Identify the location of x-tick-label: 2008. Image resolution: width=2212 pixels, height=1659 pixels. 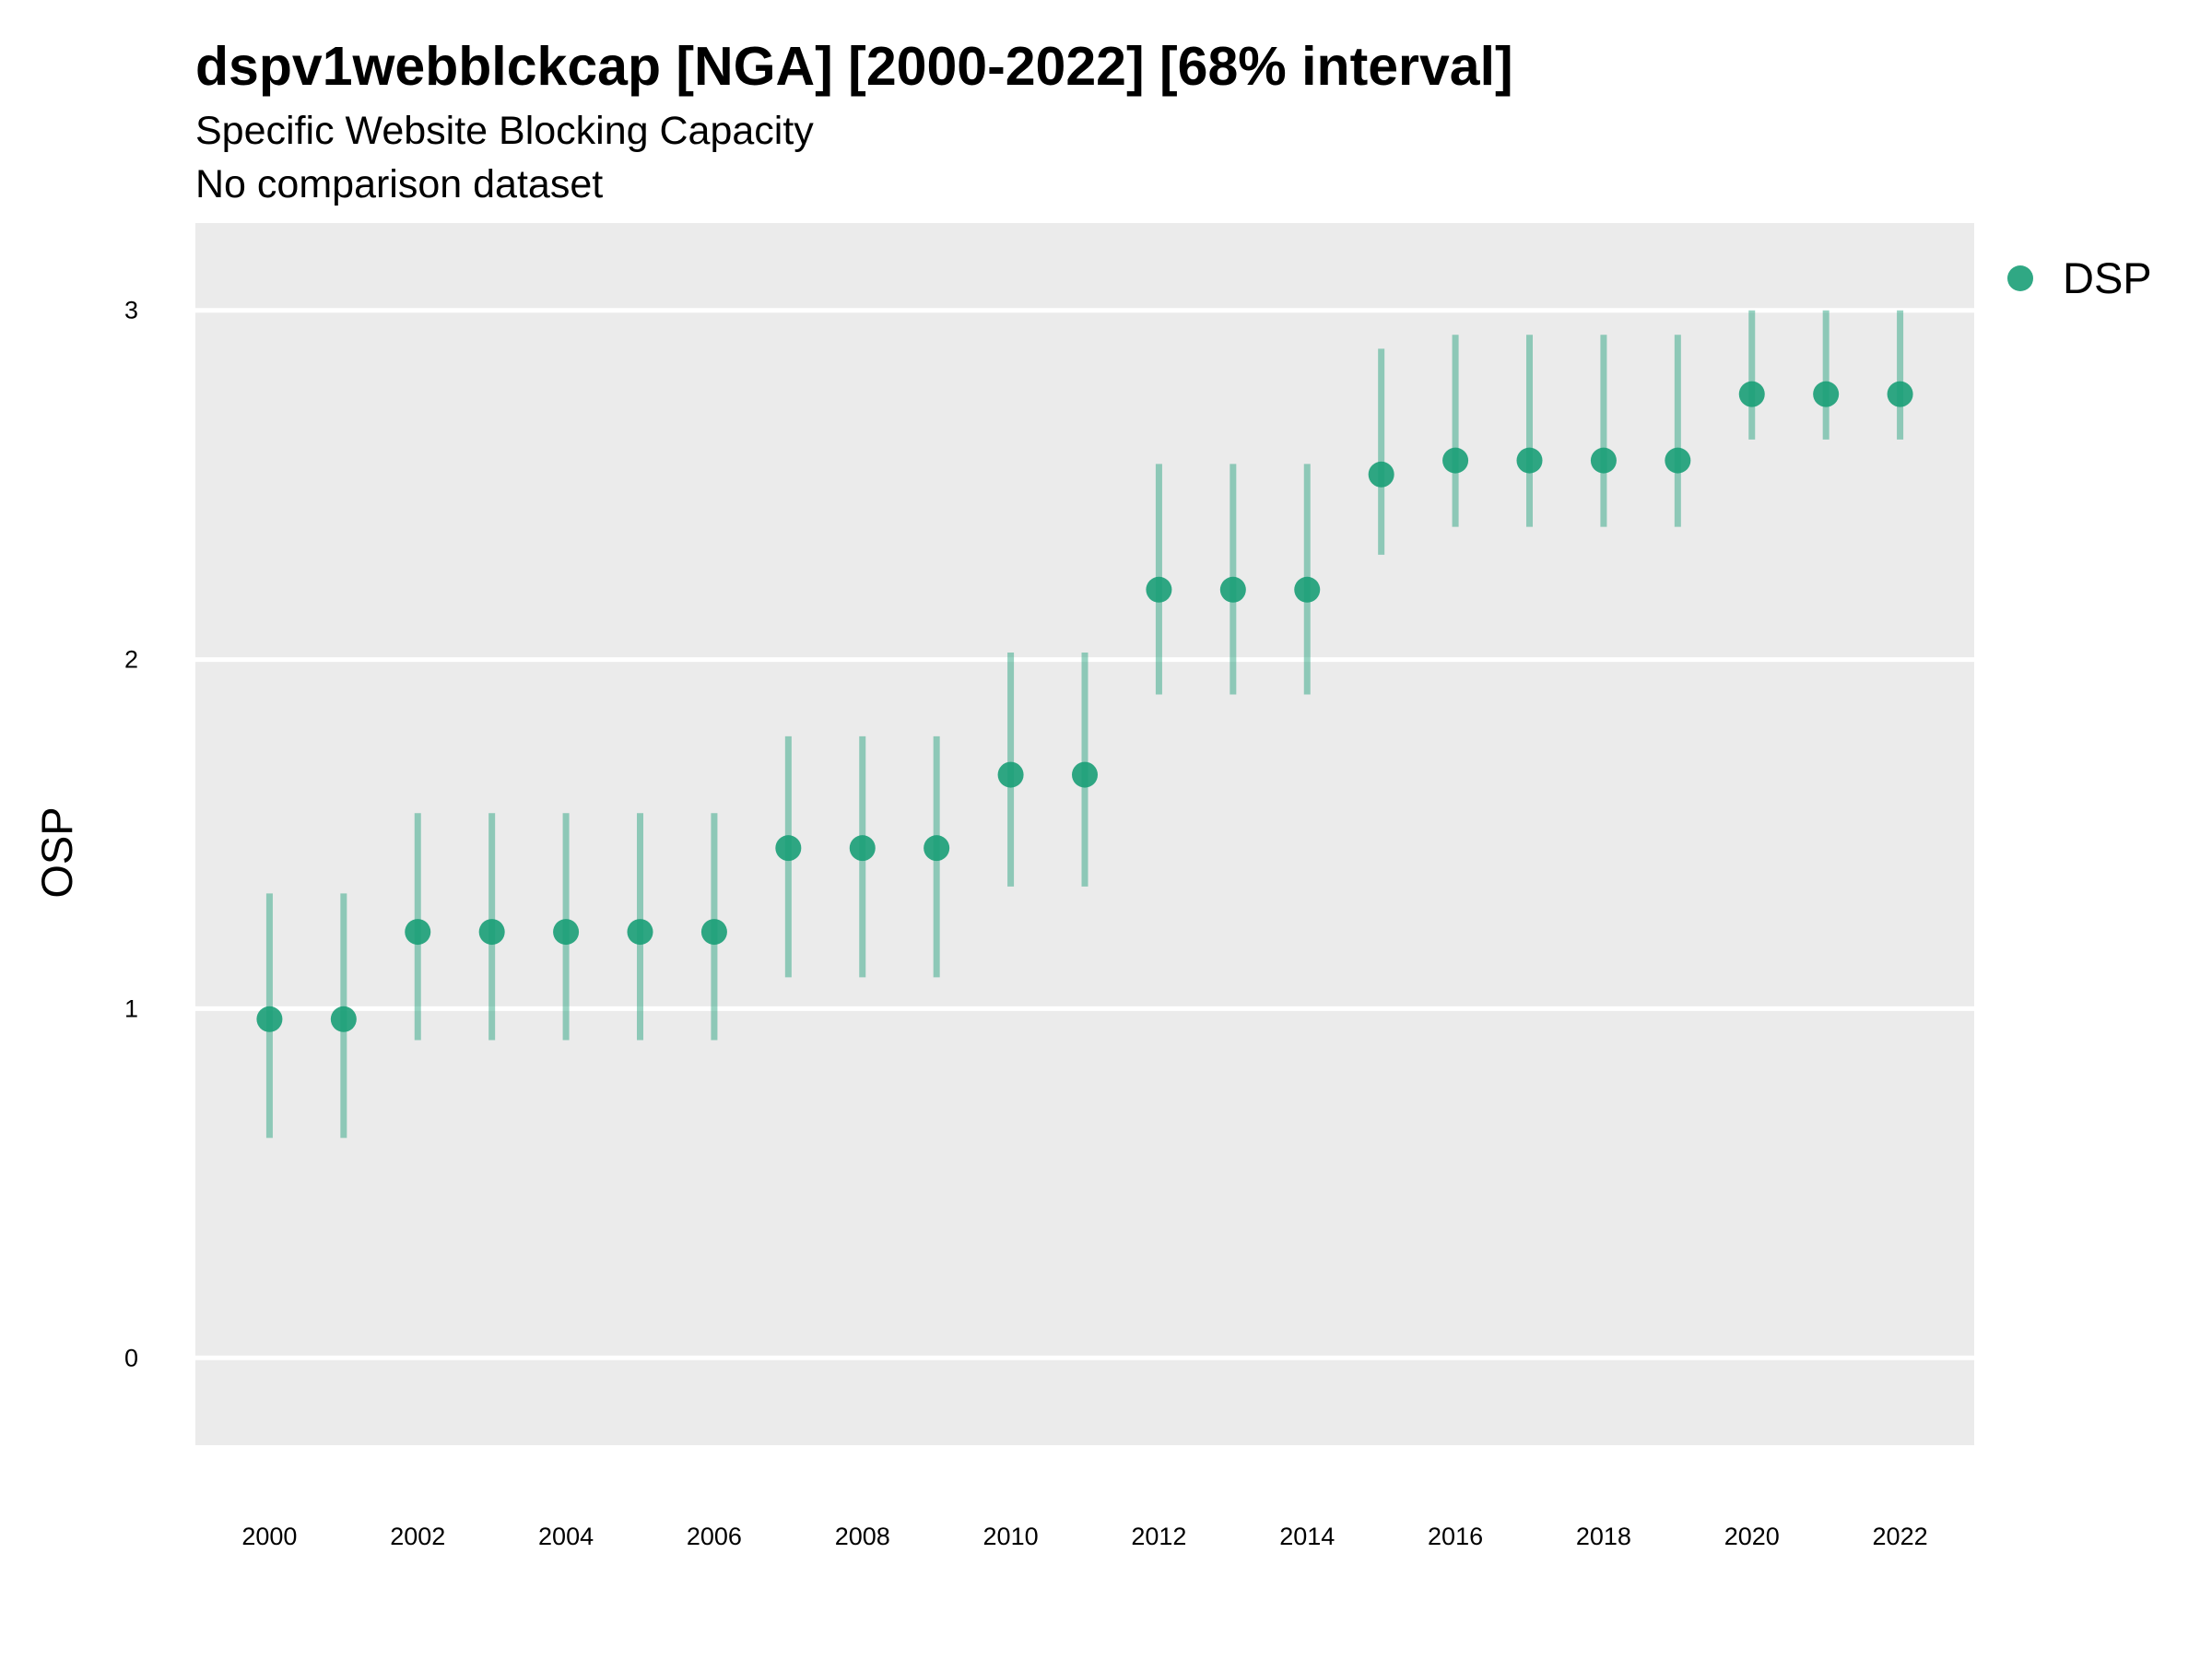
(862, 1536).